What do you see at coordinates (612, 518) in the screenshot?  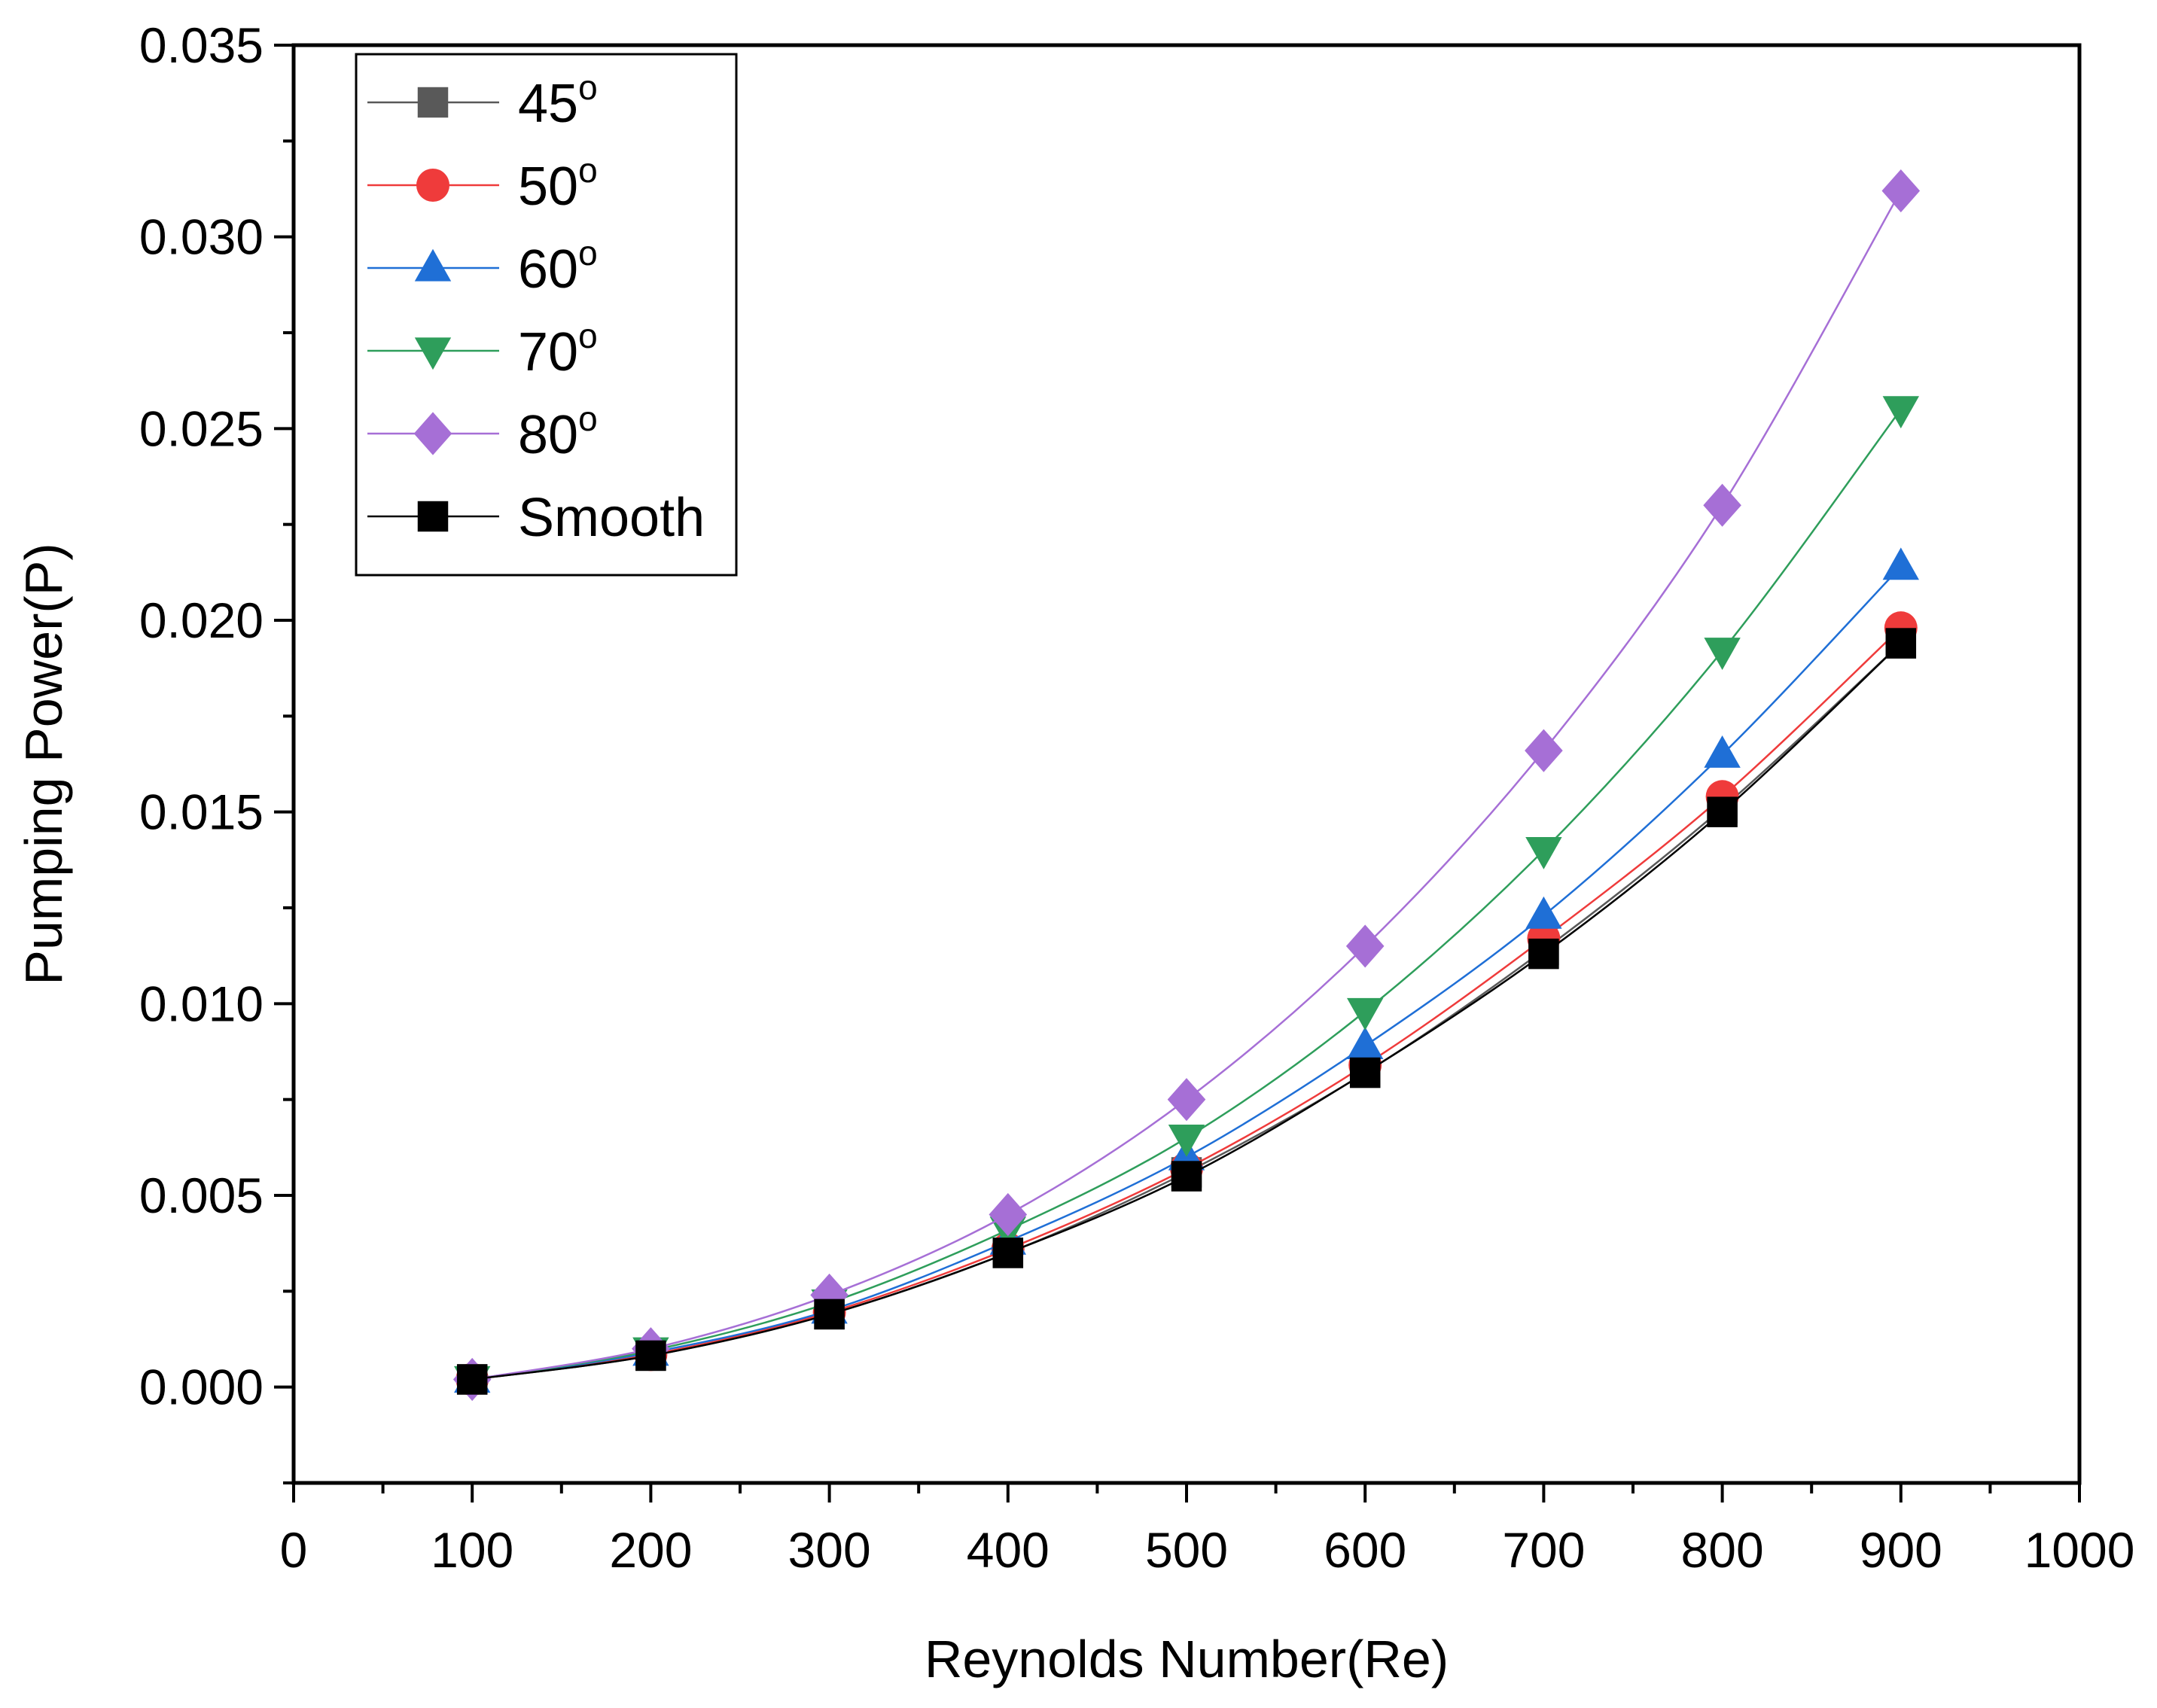 I see `legend-label: Smooth` at bounding box center [612, 518].